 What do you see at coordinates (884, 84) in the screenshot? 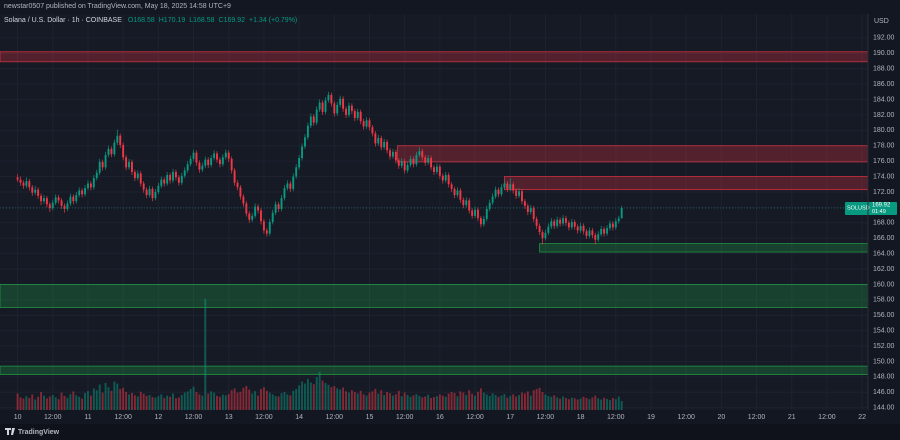
I see `y-tick-label: 186.00` at bounding box center [884, 84].